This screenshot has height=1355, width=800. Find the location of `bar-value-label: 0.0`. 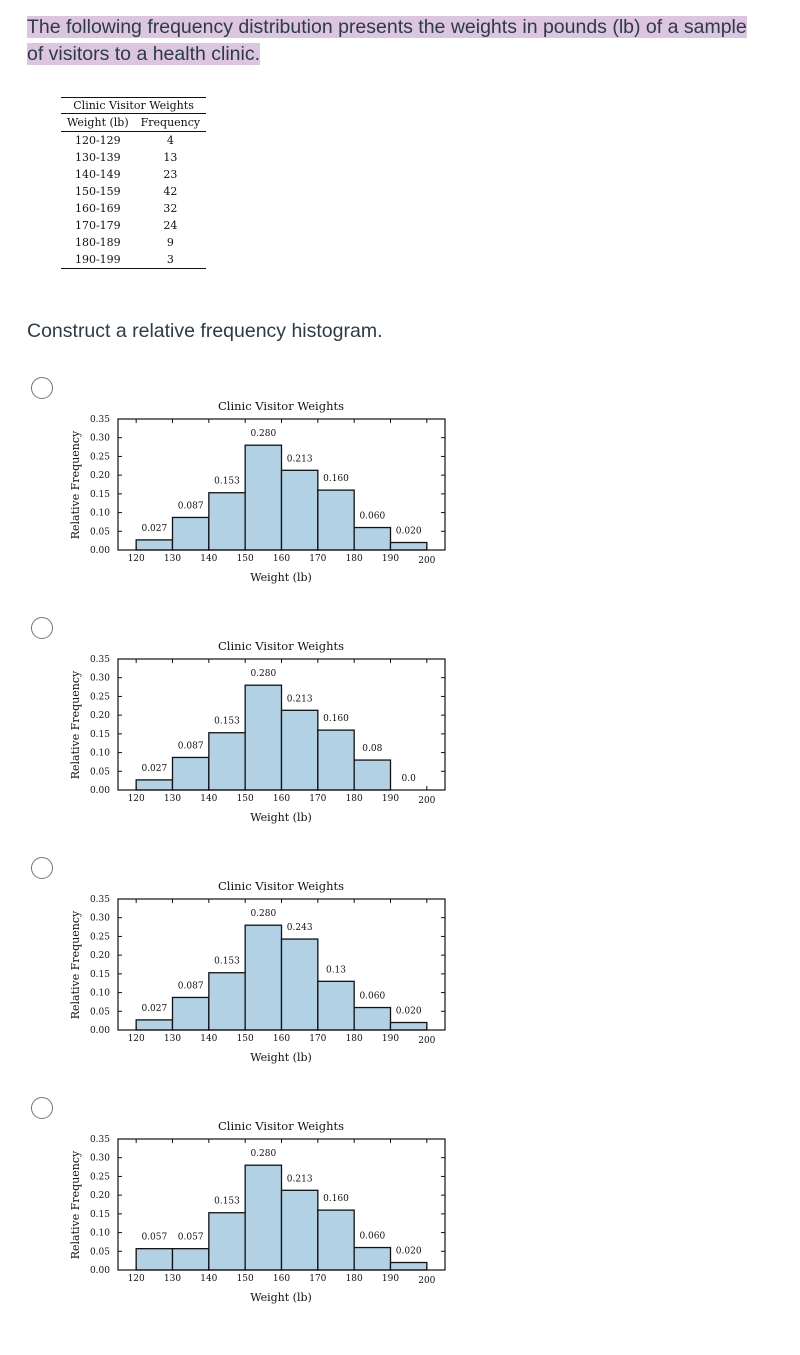

bar-value-label: 0.0 is located at coordinates (409, 779).